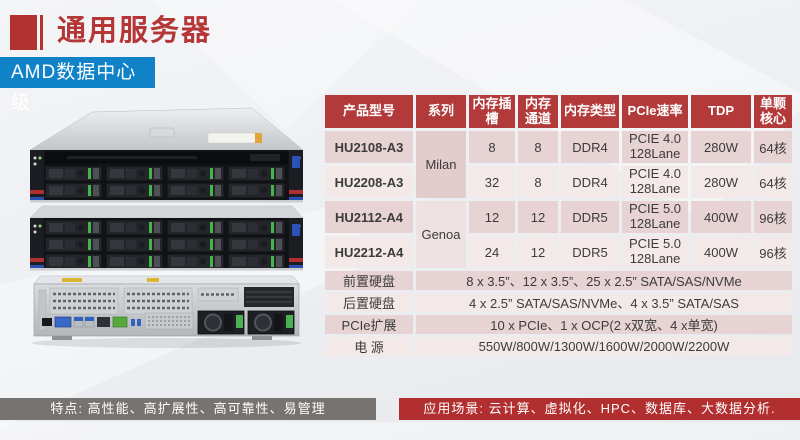 The image size is (800, 440). I want to click on title-accent-block, so click(23, 32).